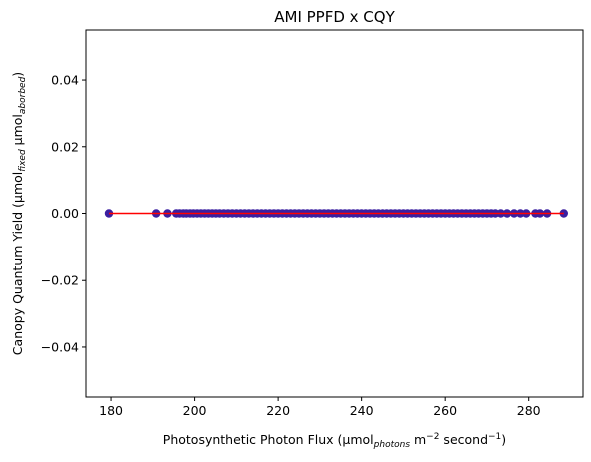 This screenshot has height=462, width=591. What do you see at coordinates (23, 160) in the screenshot?
I see `y-axis-label-subscript-1: fixed` at bounding box center [23, 160].